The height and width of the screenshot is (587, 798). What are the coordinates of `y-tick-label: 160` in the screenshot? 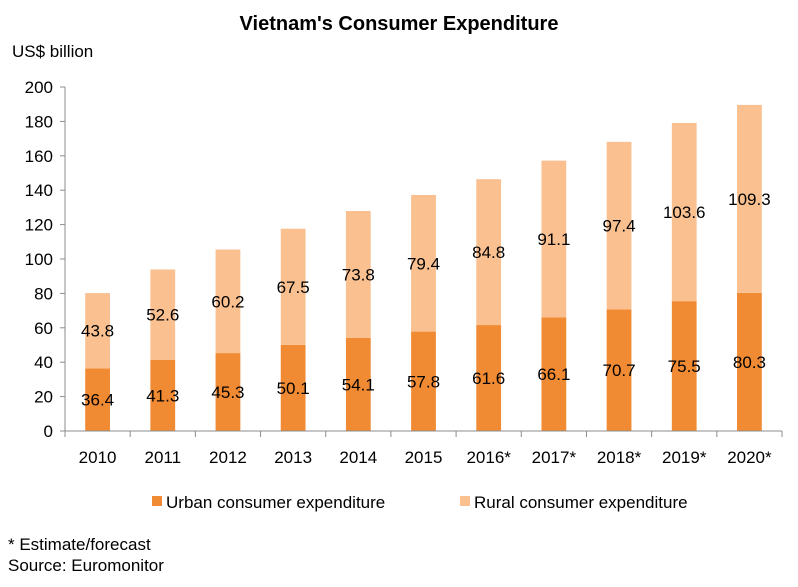 It's located at (39, 156).